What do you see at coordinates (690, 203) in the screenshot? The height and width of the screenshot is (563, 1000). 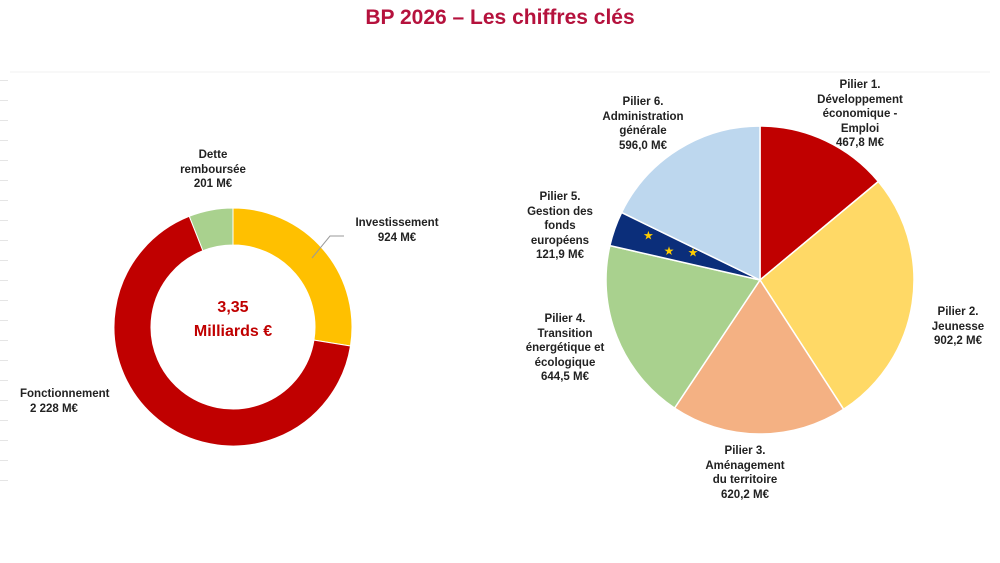 I see `pie-slice-pilier6` at bounding box center [690, 203].